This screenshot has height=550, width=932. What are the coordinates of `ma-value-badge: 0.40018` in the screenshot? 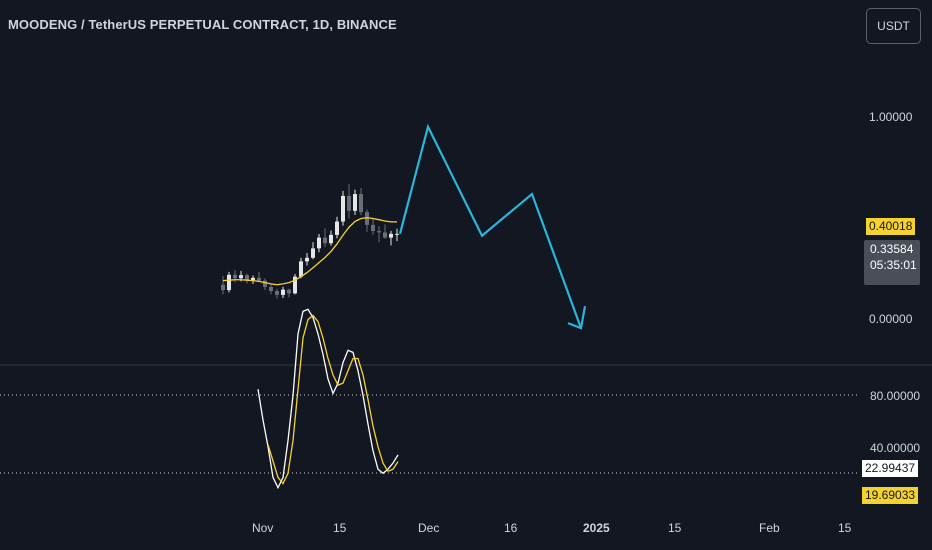 It's located at (891, 226).